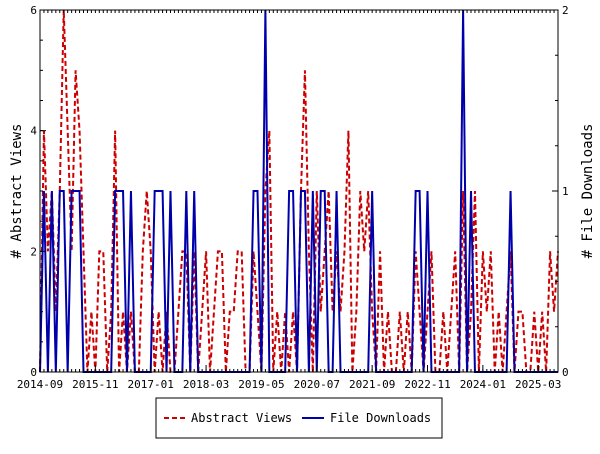 The height and width of the screenshot is (454, 600). Describe the element at coordinates (40, 384) in the screenshot. I see `x-tick-label: 2014-09` at that location.